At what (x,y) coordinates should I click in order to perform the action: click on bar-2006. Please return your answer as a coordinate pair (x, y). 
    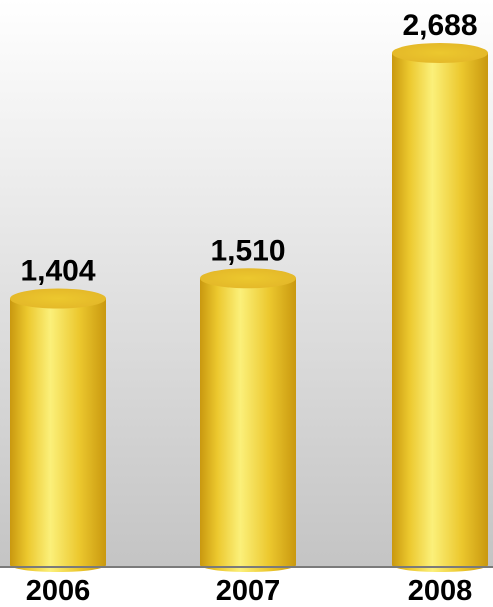
    Looking at the image, I should click on (58, 430).